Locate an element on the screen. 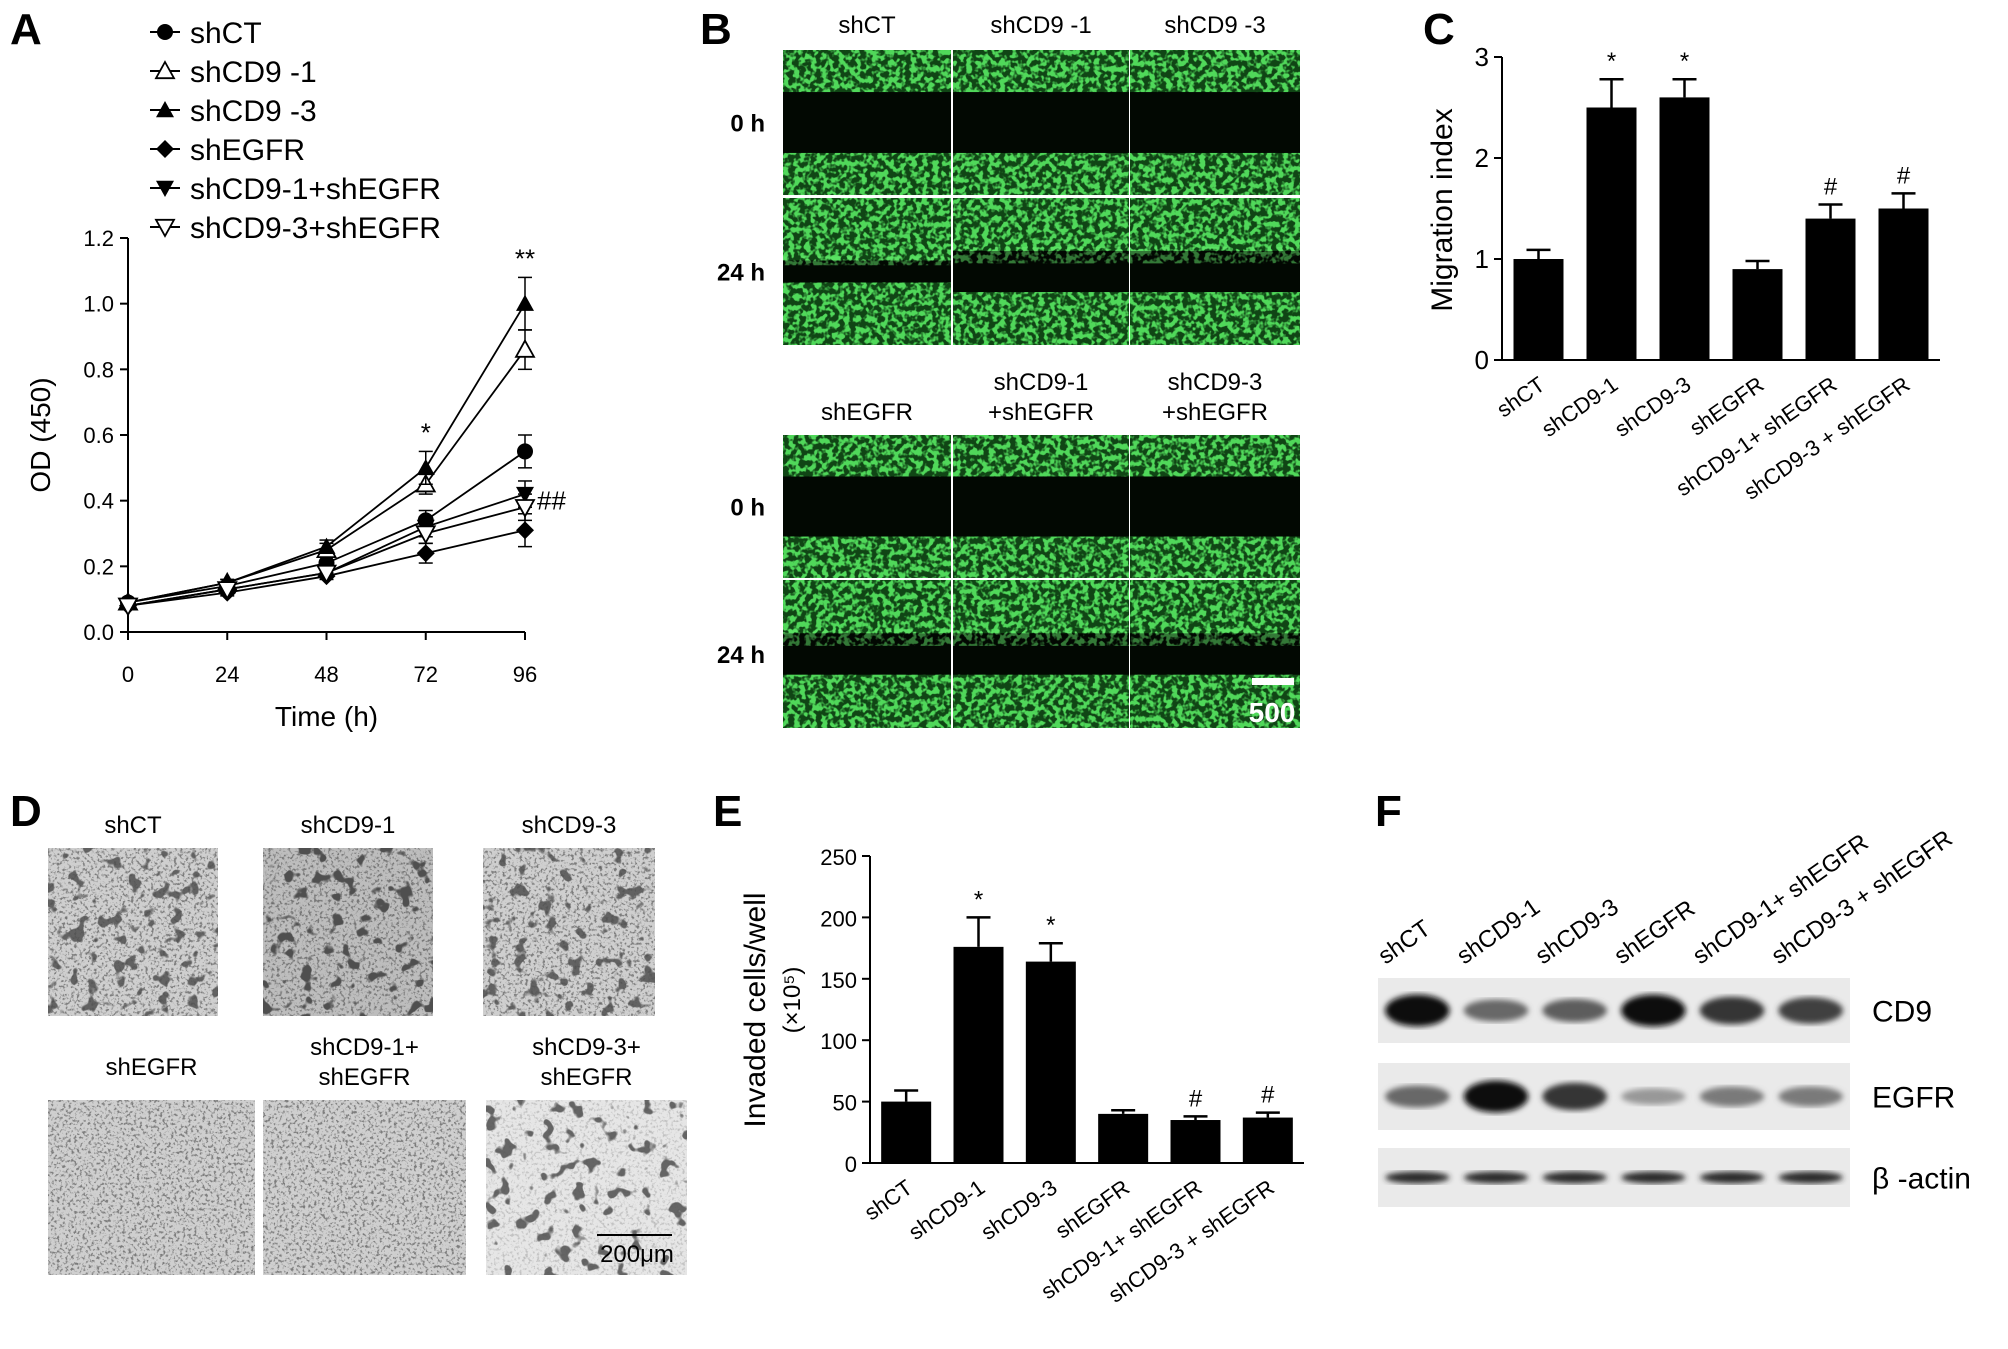 This screenshot has height=1349, width=2008. column-header: shCT is located at coordinates (867, 25).